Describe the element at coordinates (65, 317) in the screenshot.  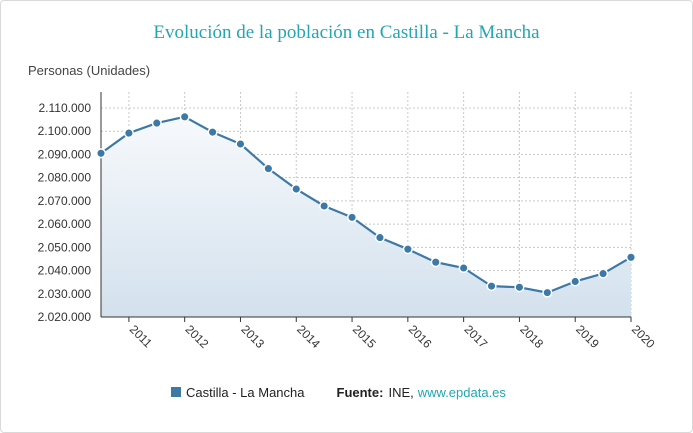
I see `y-tick-label: 2.020.000` at that location.